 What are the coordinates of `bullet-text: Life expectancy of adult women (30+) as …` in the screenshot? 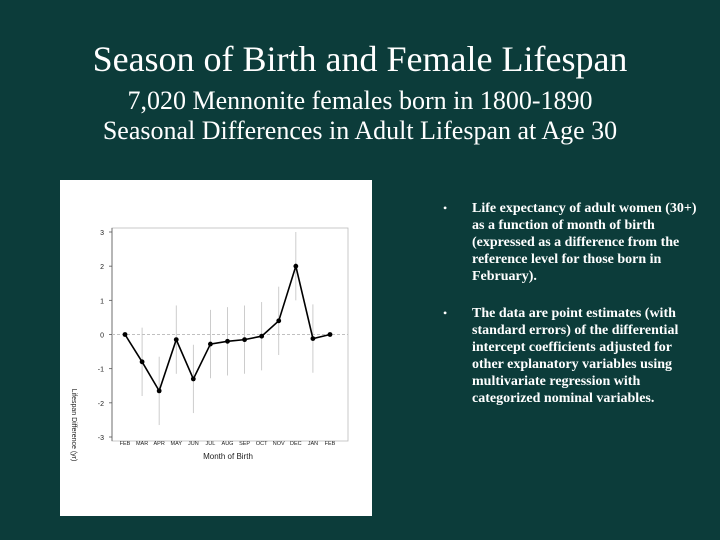 It's located at (584, 242).